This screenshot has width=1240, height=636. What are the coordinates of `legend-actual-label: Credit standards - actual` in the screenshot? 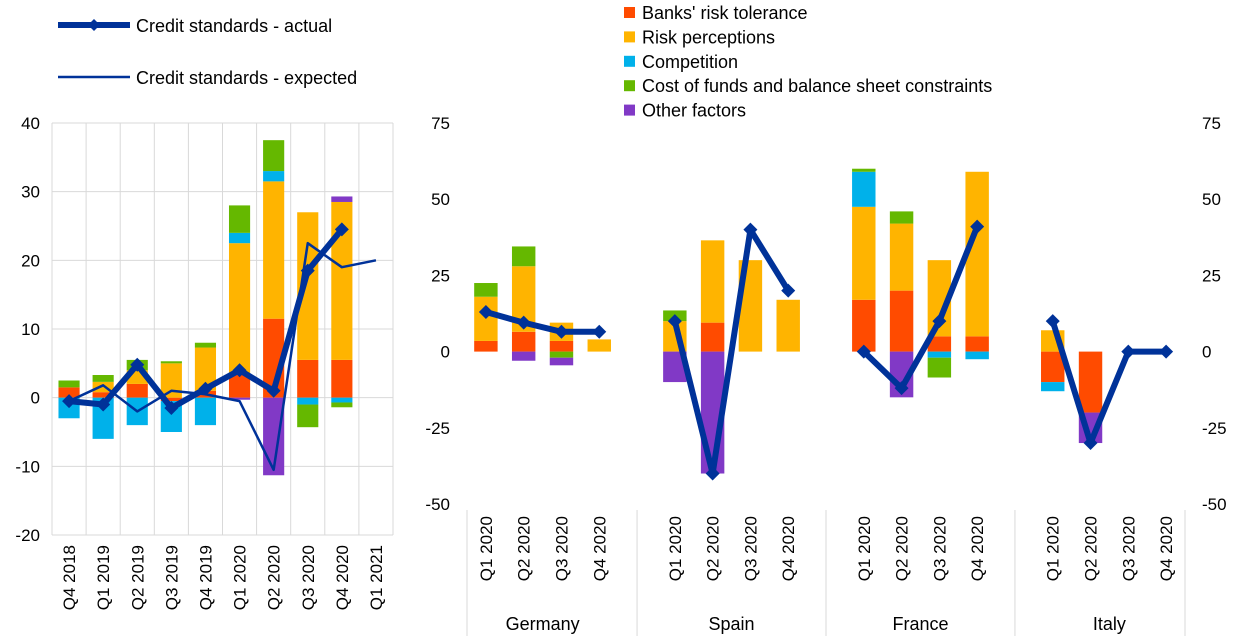 It's located at (234, 26).